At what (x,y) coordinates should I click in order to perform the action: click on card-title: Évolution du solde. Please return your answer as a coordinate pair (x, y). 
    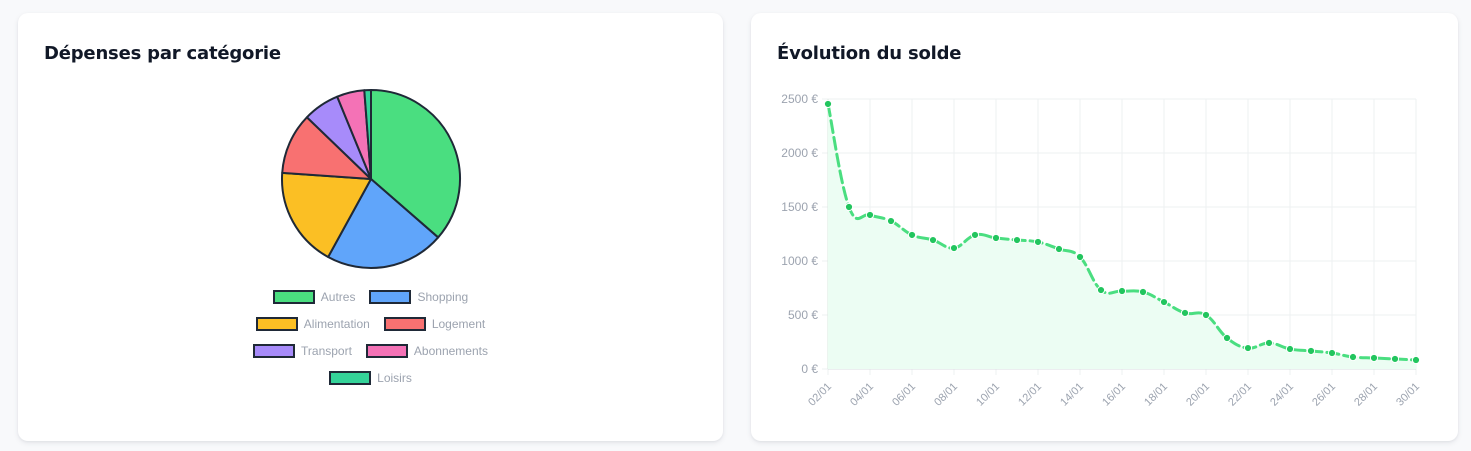
    Looking at the image, I should click on (869, 53).